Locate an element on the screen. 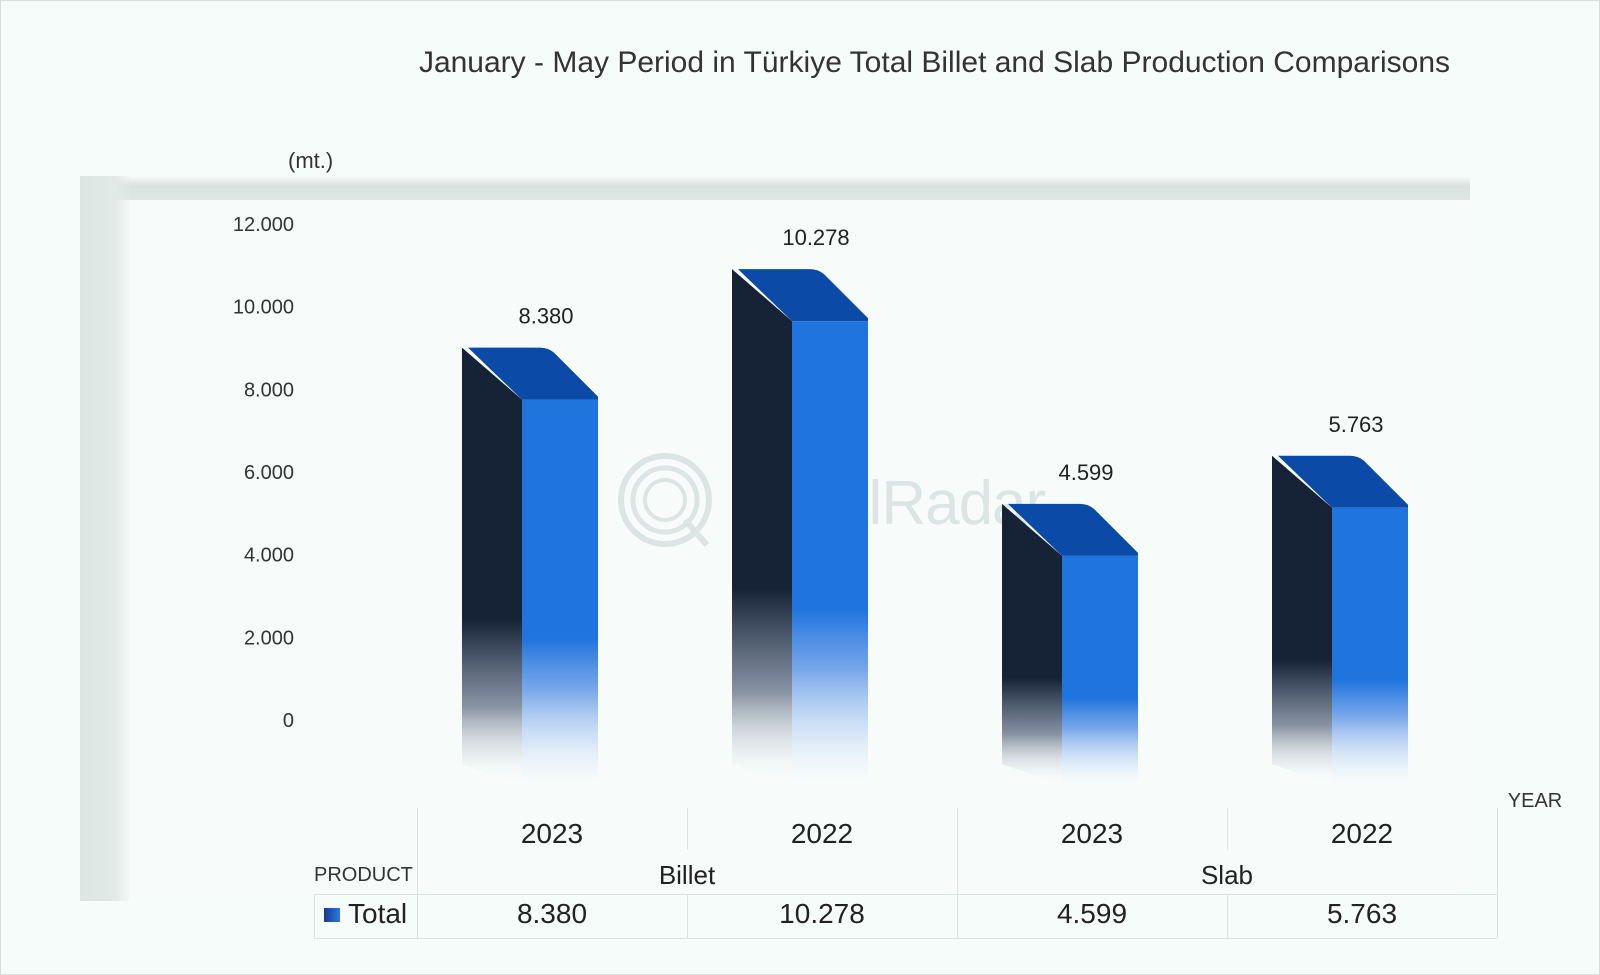 The image size is (1600, 975). x-axis-label: YEAR is located at coordinates (1535, 801).